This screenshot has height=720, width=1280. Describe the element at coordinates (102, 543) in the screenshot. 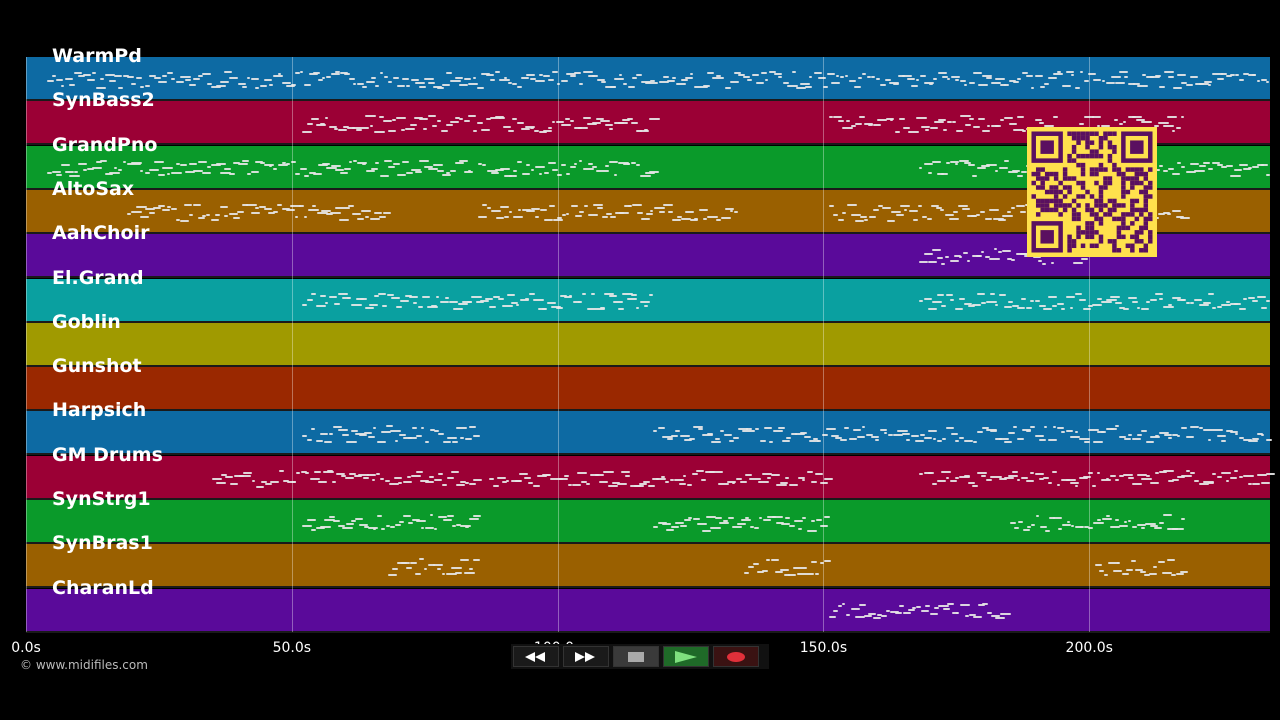

I see `track-label: SynBras1` at that location.